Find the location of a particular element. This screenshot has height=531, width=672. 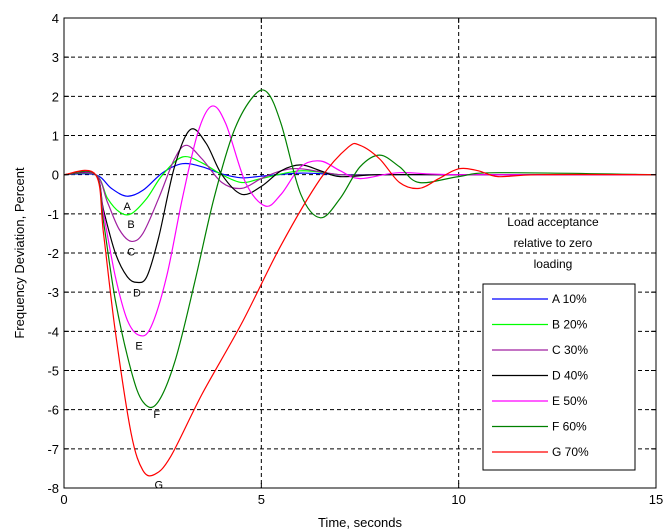

y-tick-label: 4 is located at coordinates (55, 18).